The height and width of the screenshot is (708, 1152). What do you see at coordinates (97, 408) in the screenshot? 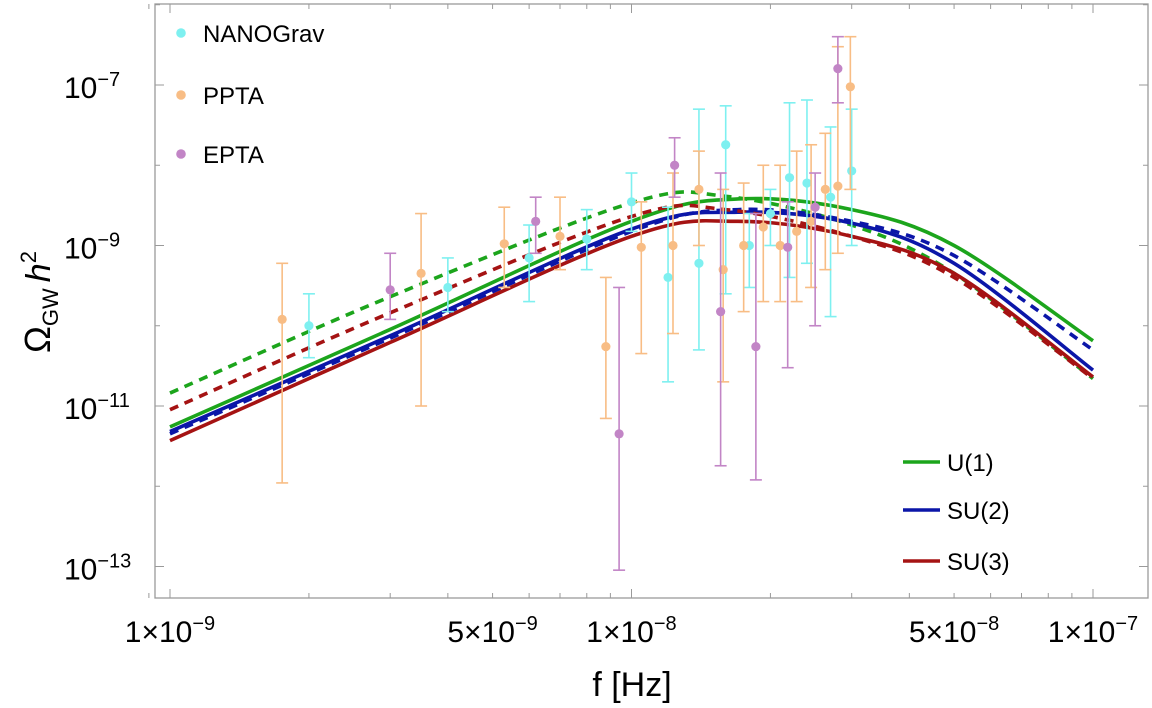
I see `y-tick-label: 10⁻¹¹` at bounding box center [97, 408].